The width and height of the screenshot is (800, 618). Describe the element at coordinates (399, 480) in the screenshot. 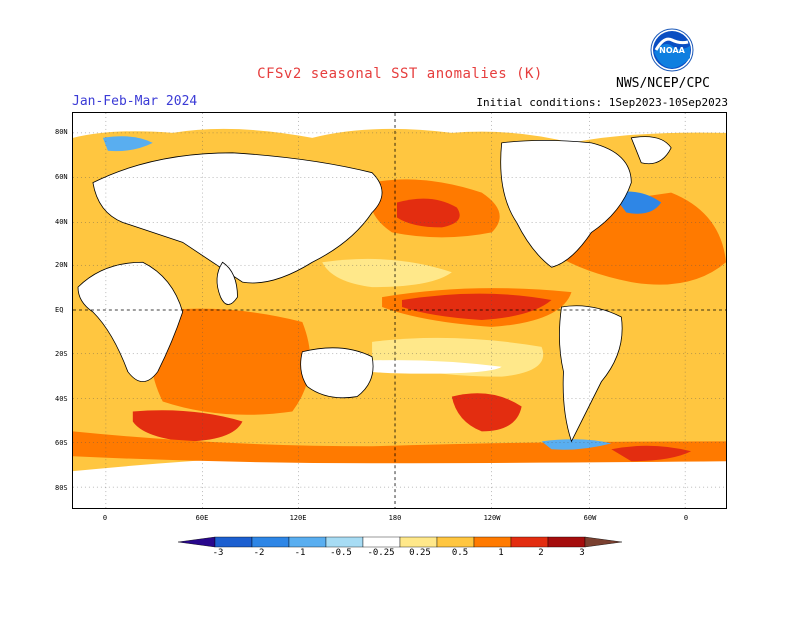

I see `antarctica-land` at that location.